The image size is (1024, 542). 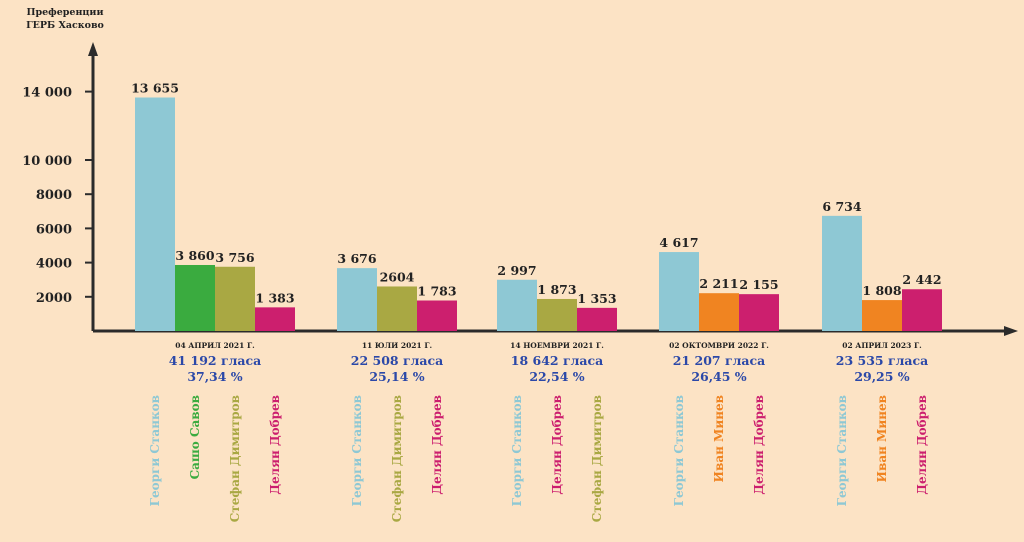 I want to click on group-percent-label: 26,45 %, so click(x=718, y=376).